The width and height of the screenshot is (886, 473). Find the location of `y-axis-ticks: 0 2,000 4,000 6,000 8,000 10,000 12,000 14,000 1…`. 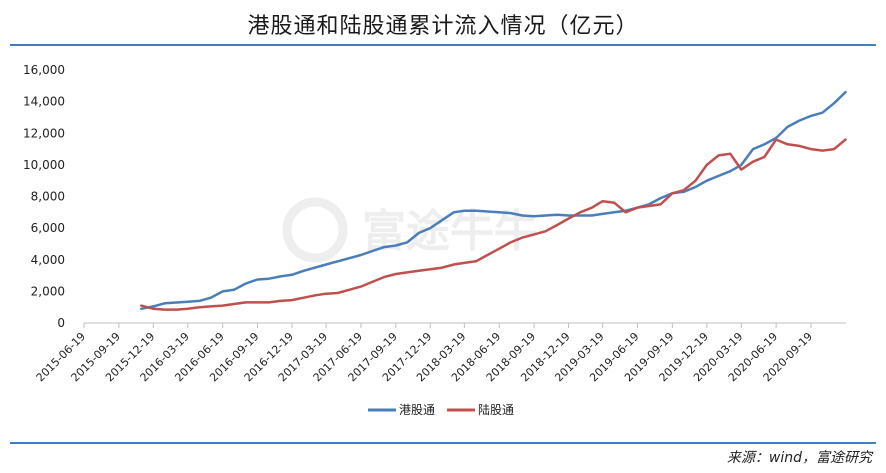

y-axis-ticks: 0 2,000 4,000 6,000 8,000 10,000 12,000 14,000 1… is located at coordinates (44, 196).